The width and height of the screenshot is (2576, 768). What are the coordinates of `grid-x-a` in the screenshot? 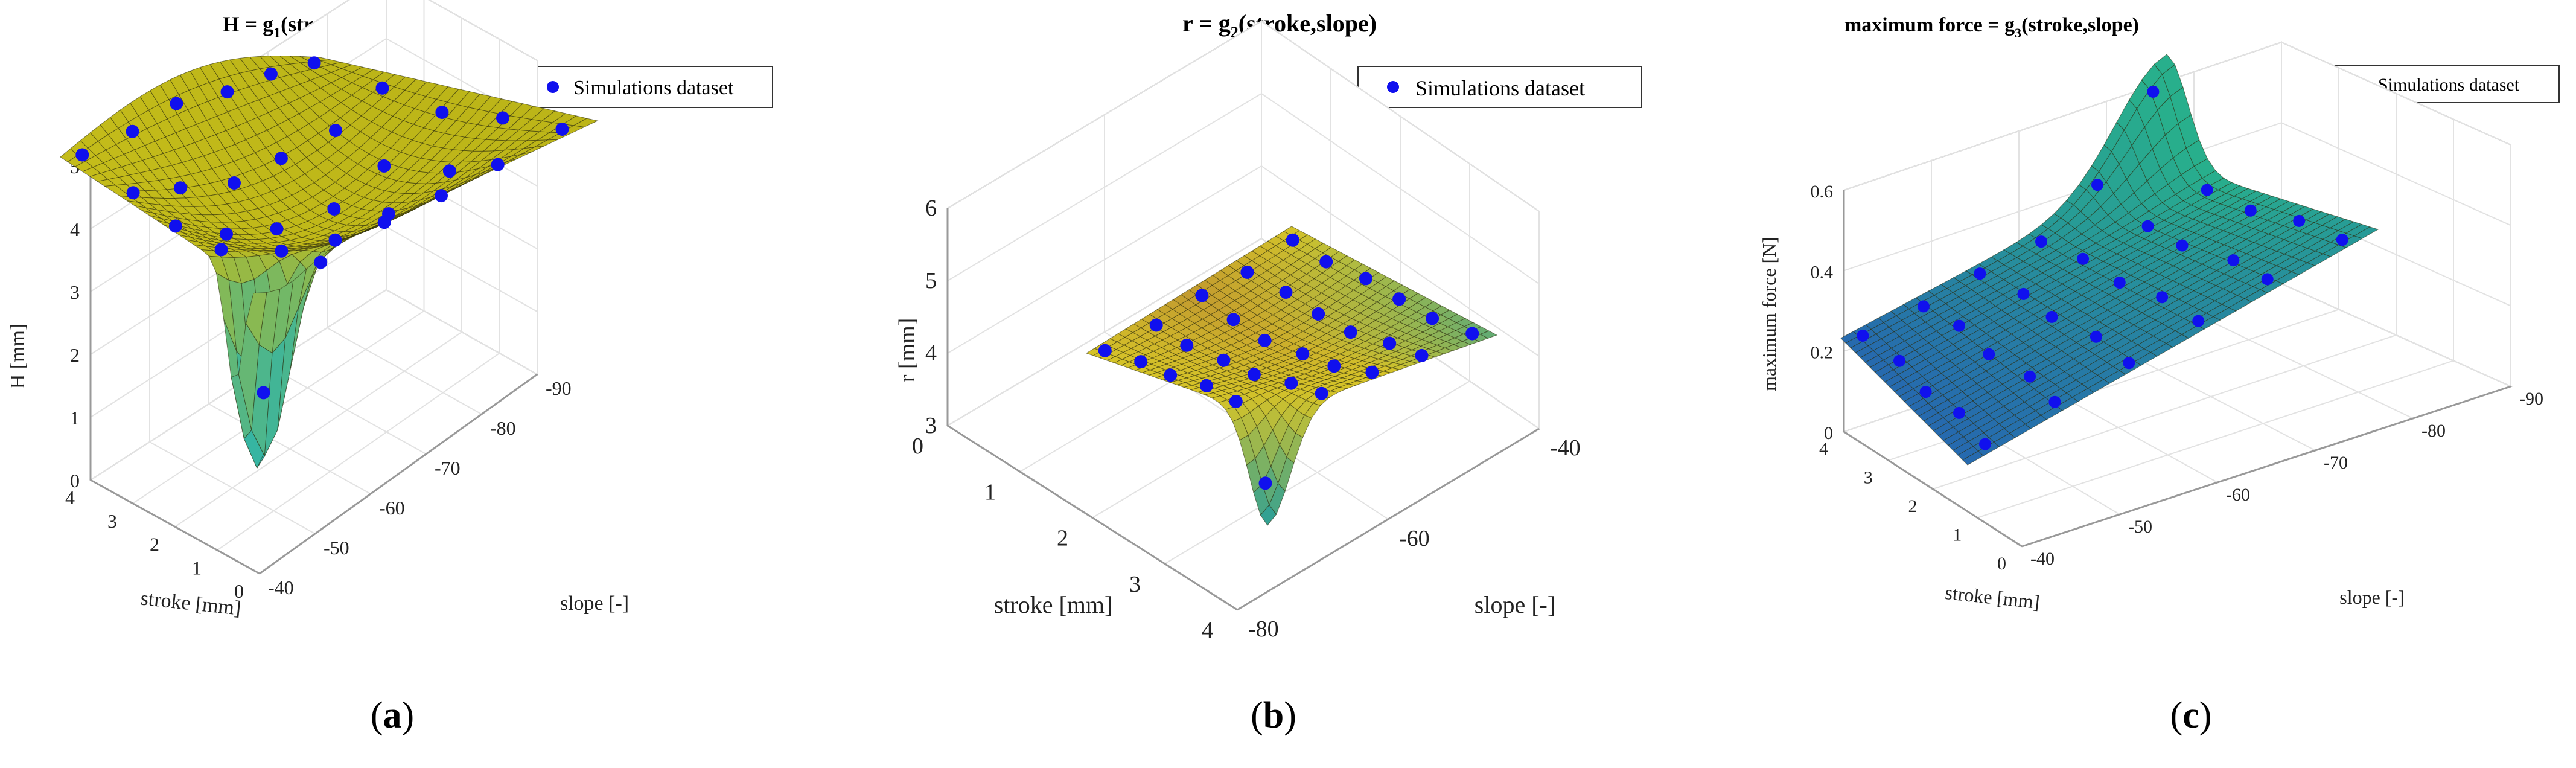 It's located at (318, 429).